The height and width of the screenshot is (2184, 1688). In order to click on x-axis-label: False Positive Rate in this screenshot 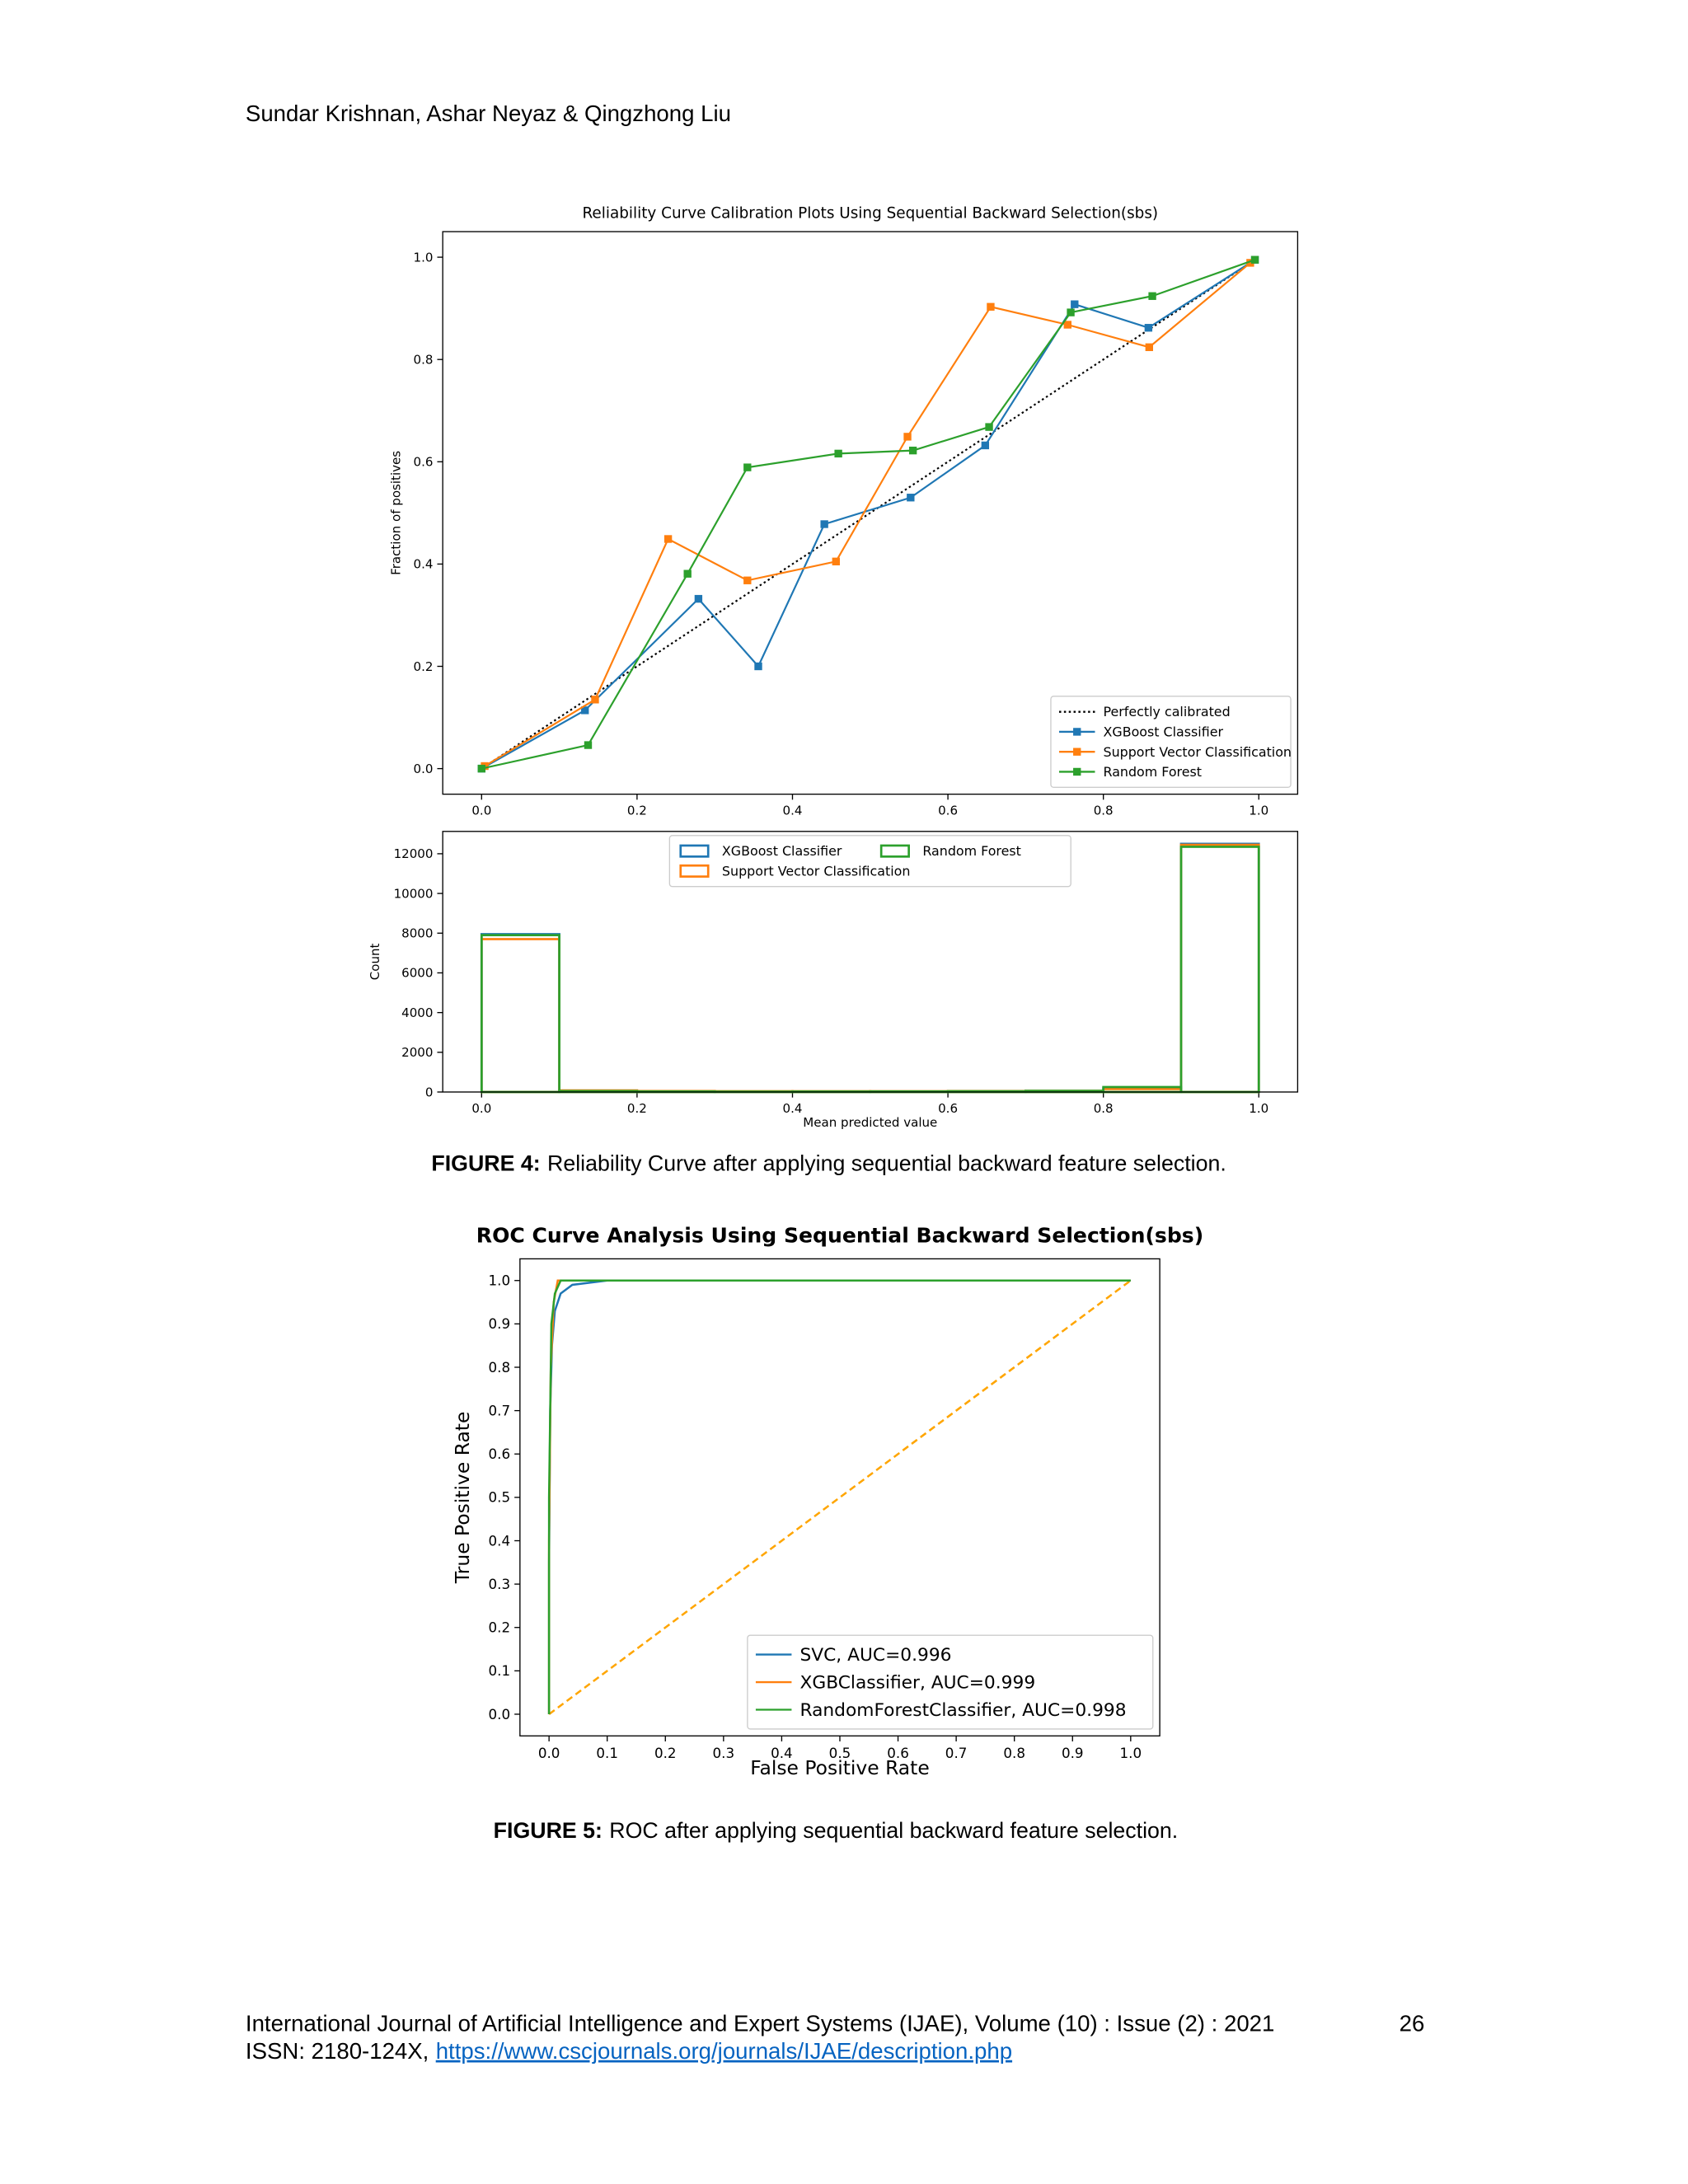, I will do `click(840, 1767)`.